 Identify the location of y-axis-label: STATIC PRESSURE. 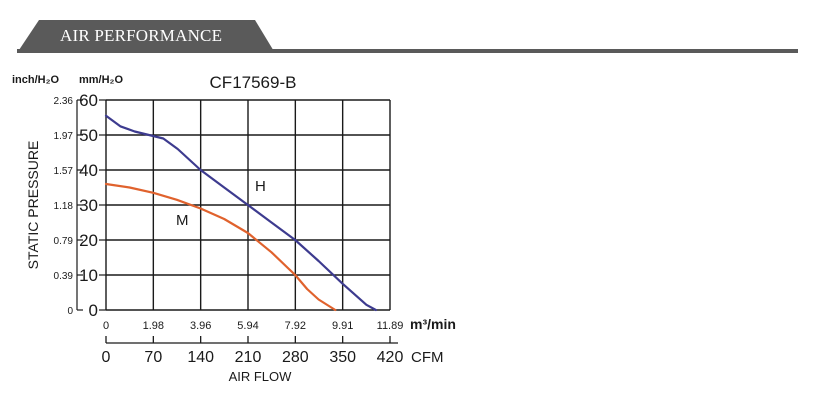
(33, 205).